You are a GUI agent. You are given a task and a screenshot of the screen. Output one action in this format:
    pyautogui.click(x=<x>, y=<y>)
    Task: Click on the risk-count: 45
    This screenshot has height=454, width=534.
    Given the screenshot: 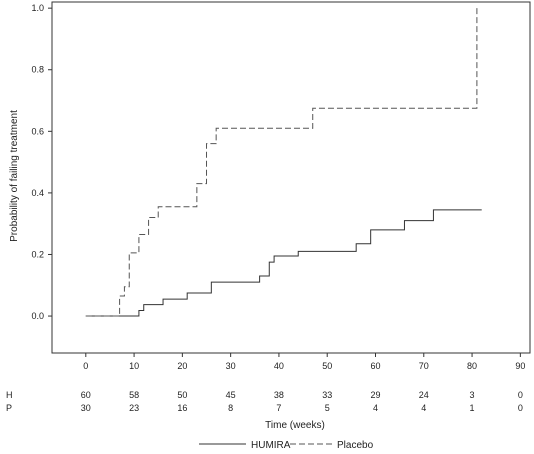 What is the action you would take?
    pyautogui.click(x=231, y=395)
    